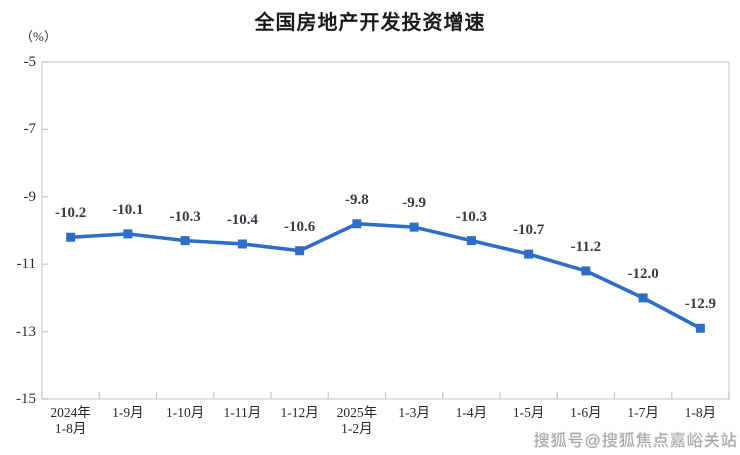 This screenshot has height=455, width=740. What do you see at coordinates (414, 412) in the screenshot?
I see `x-tick-label: 1-3月` at bounding box center [414, 412].